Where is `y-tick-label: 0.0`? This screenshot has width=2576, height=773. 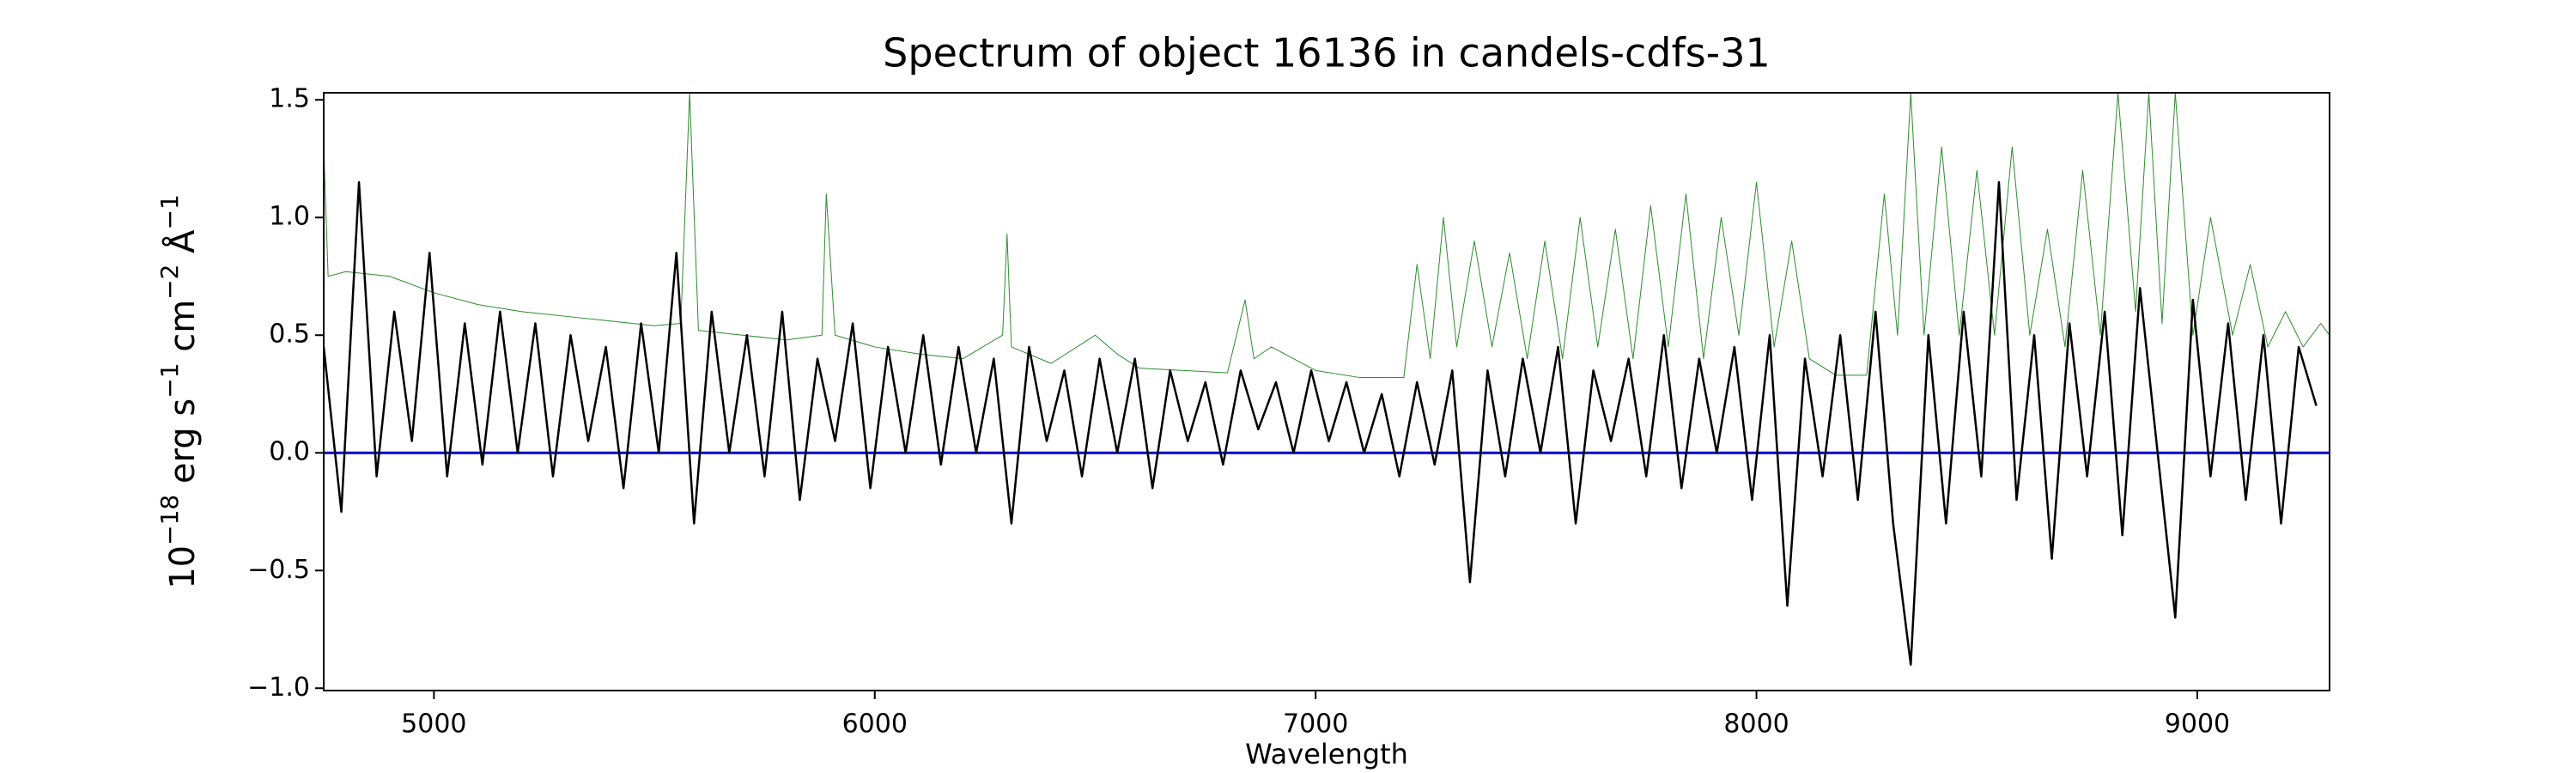
y-tick-label: 0.0 is located at coordinates (290, 452).